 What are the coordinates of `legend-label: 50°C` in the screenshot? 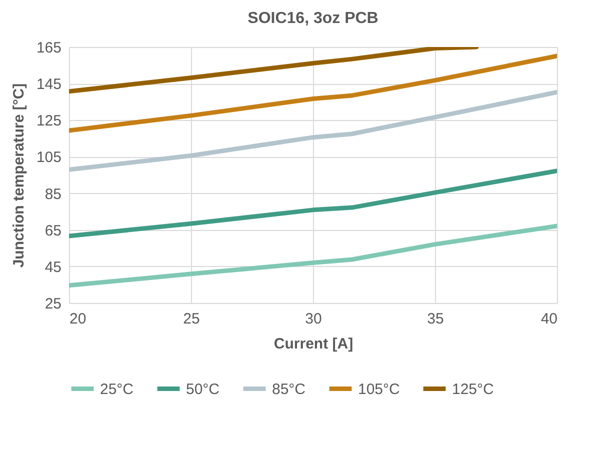 It's located at (203, 389).